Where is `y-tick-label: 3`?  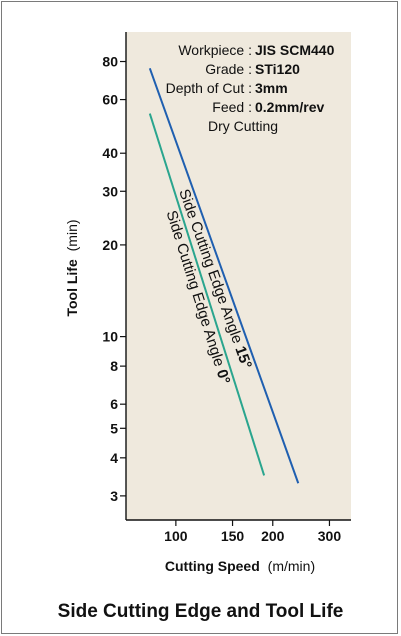 y-tick-label: 3 is located at coordinates (114, 496).